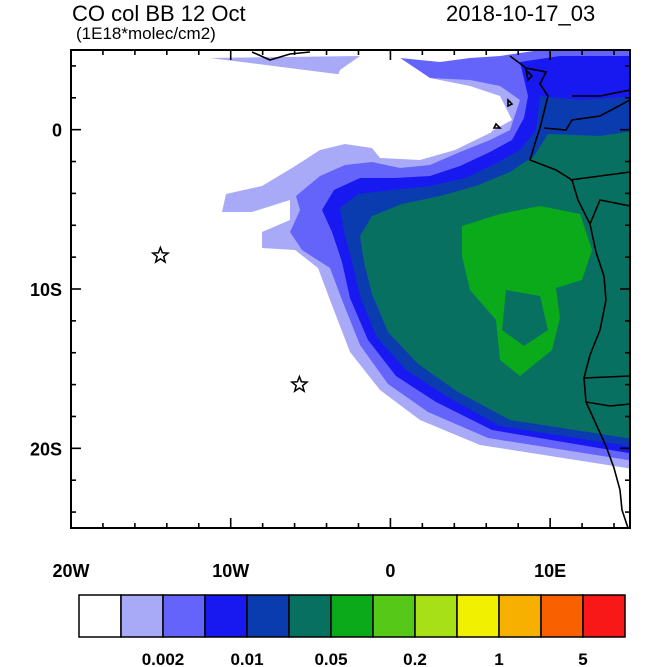  Describe the element at coordinates (163, 658) in the screenshot. I see `colorbar-label: 0.002` at that location.